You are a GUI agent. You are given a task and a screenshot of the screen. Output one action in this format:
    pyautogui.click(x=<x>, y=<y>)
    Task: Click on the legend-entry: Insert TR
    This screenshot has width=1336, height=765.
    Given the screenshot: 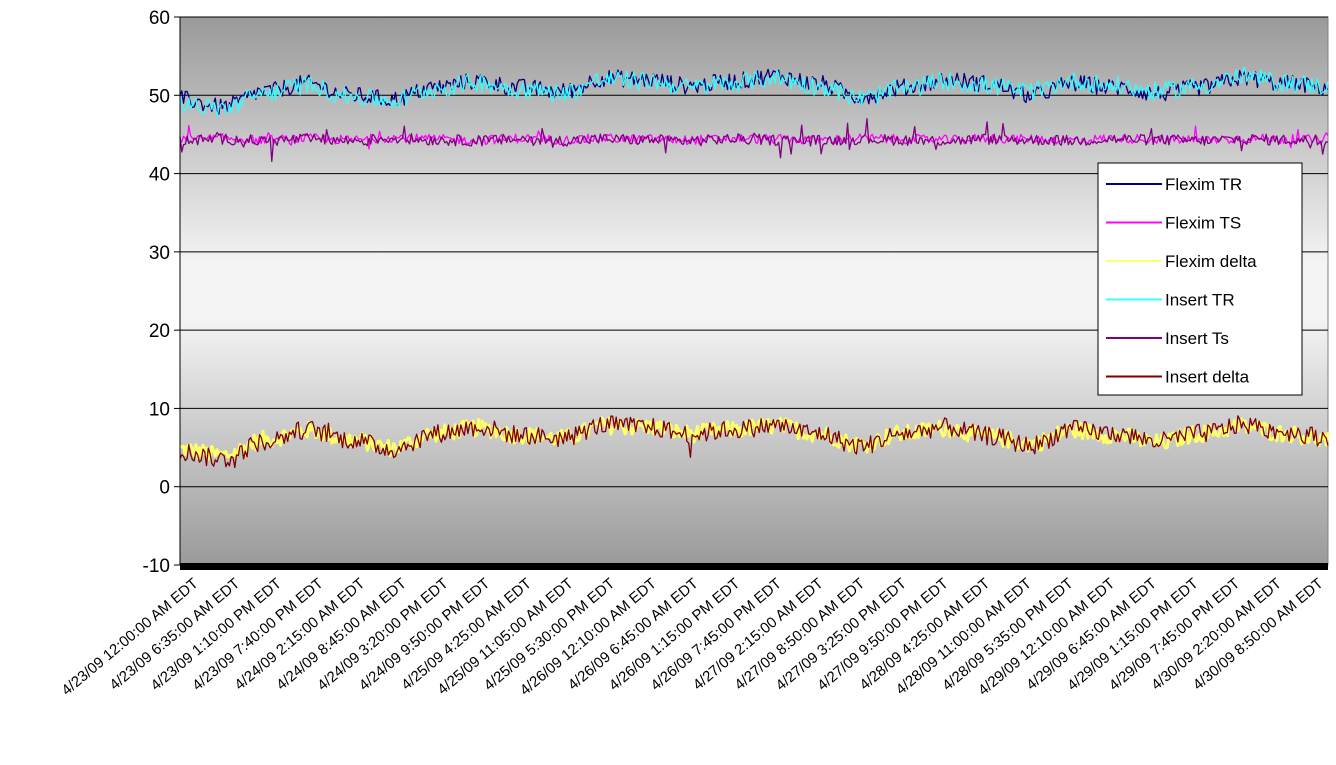 What is the action you would take?
    pyautogui.click(x=1170, y=300)
    